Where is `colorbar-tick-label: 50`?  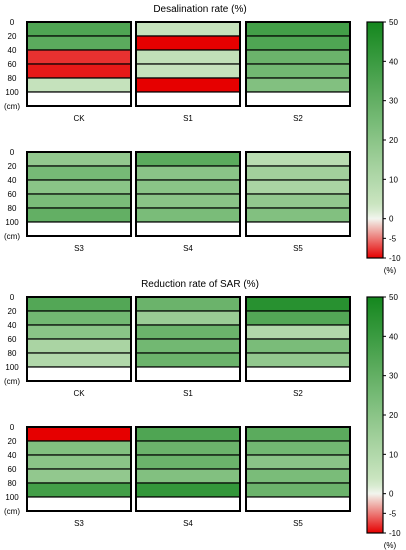
colorbar-tick-label: 50 is located at coordinates (393, 297).